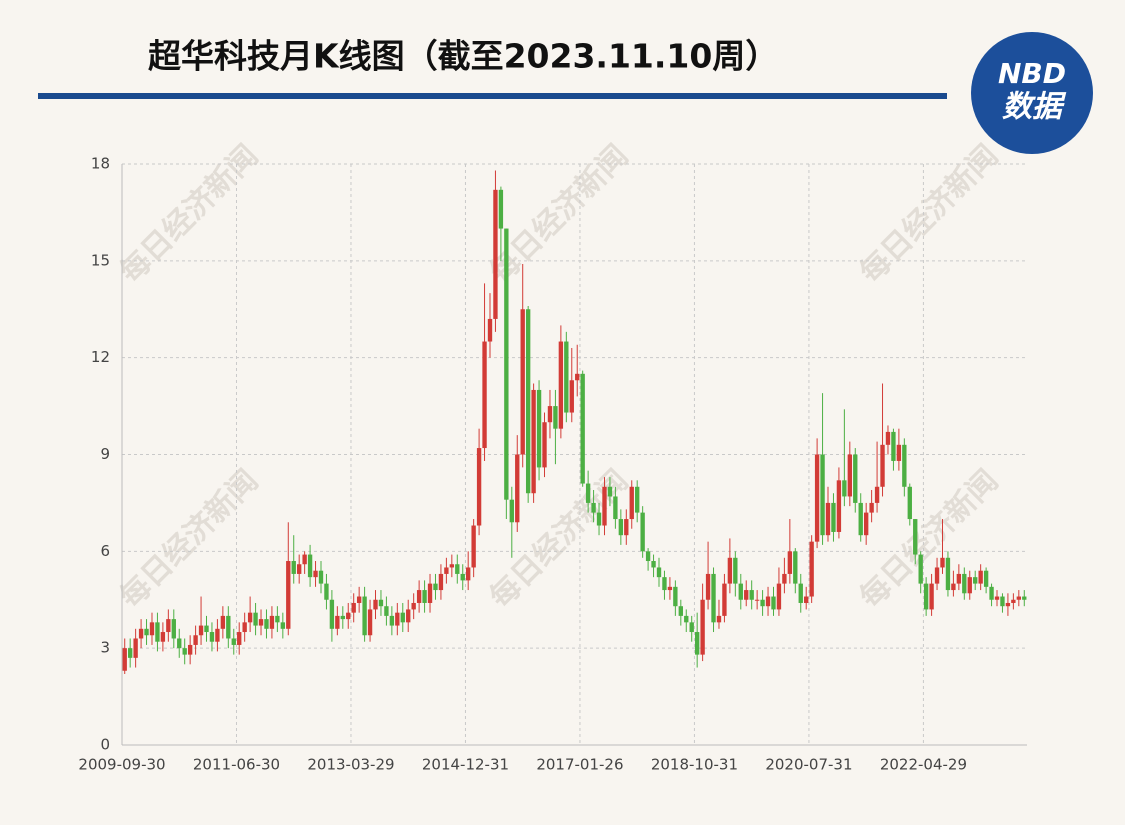 This screenshot has height=825, width=1125. Describe the element at coordinates (100, 357) in the screenshot. I see `y-tick-label: 12` at that location.